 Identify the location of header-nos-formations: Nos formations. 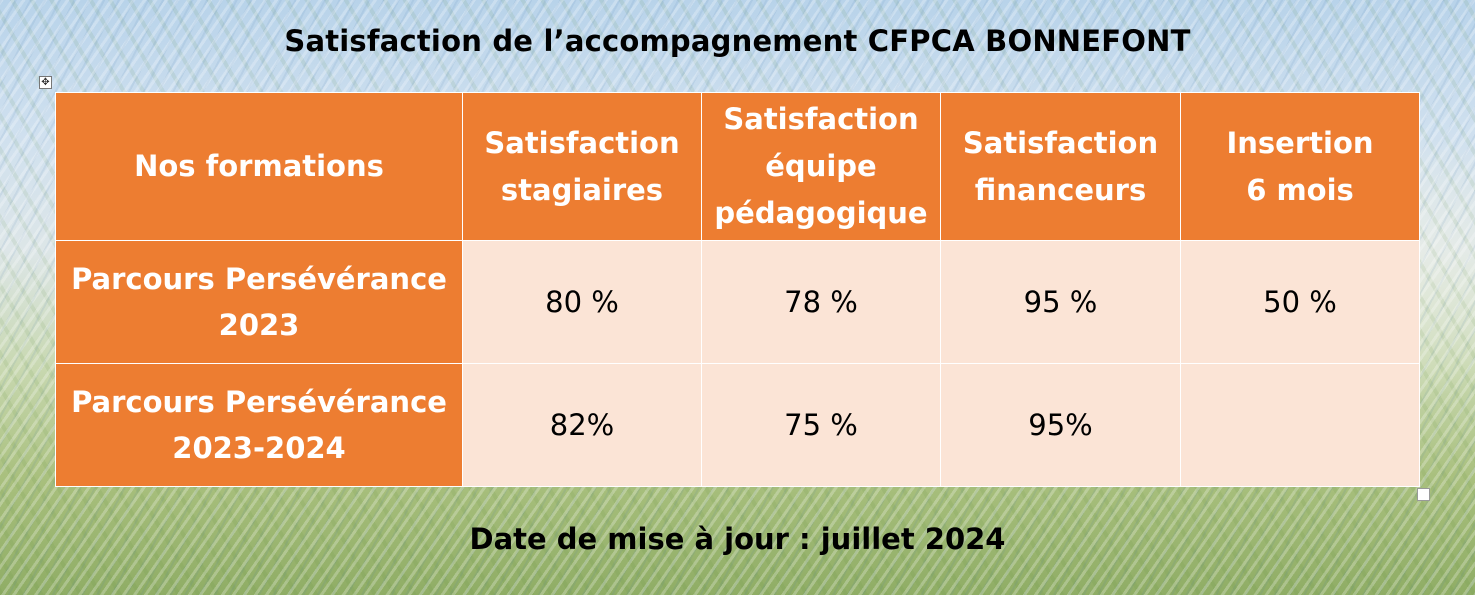
(259, 166).